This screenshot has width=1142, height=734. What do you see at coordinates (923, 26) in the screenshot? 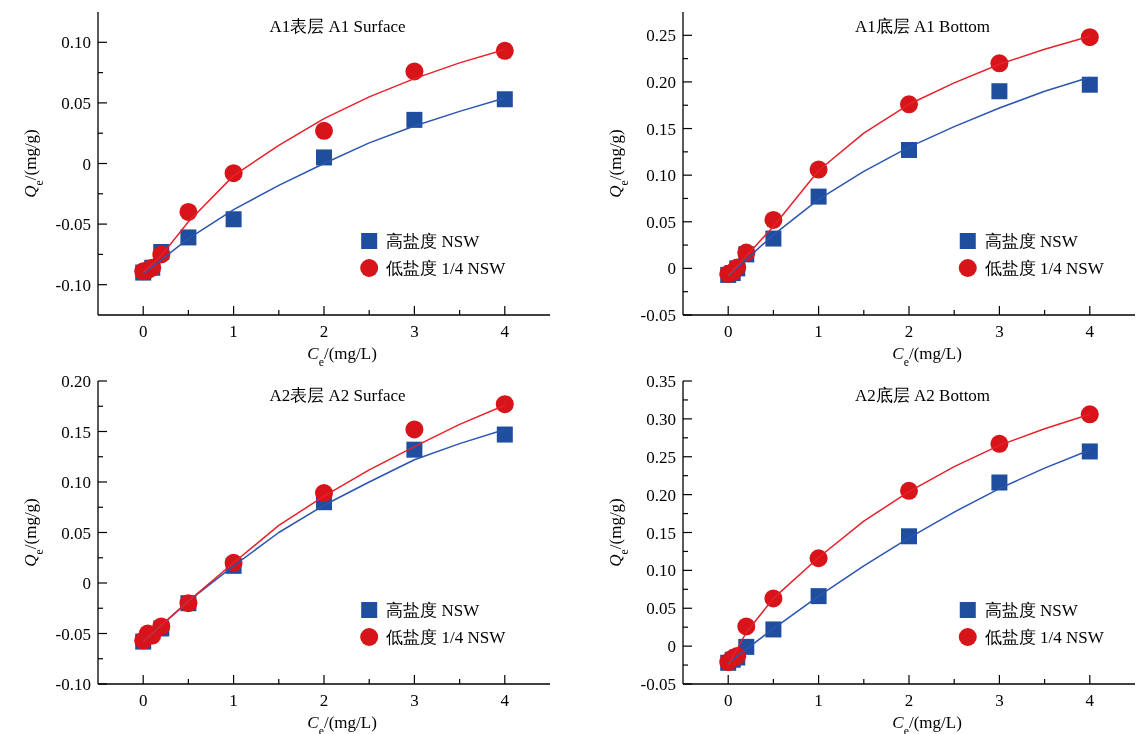
I see `chart-title: A1底层 A1 Bottom` at bounding box center [923, 26].